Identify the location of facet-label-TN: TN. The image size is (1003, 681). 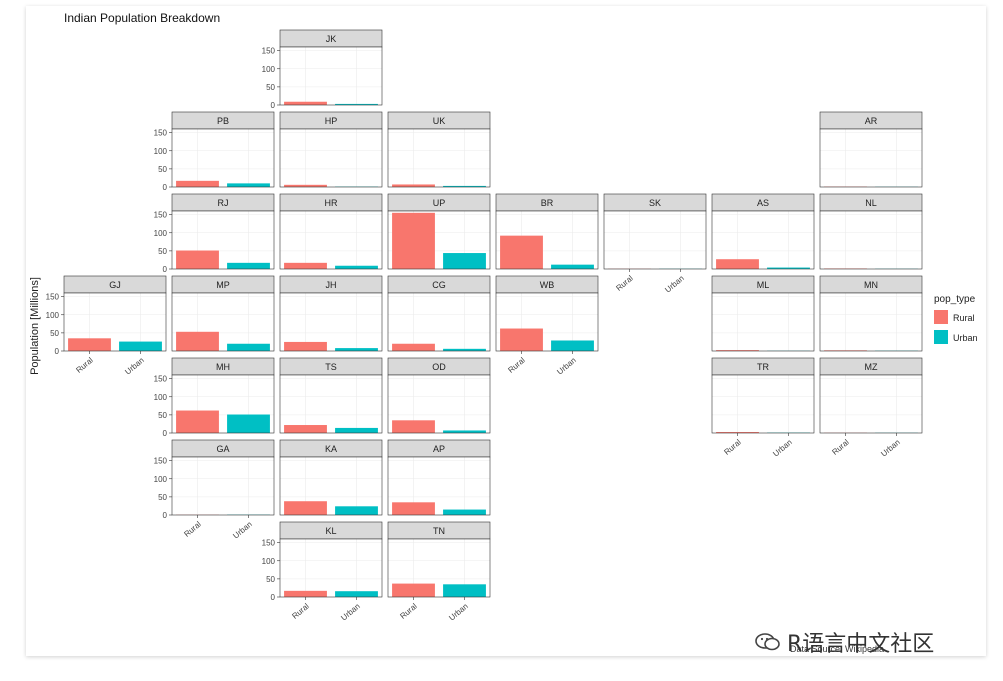
(439, 531).